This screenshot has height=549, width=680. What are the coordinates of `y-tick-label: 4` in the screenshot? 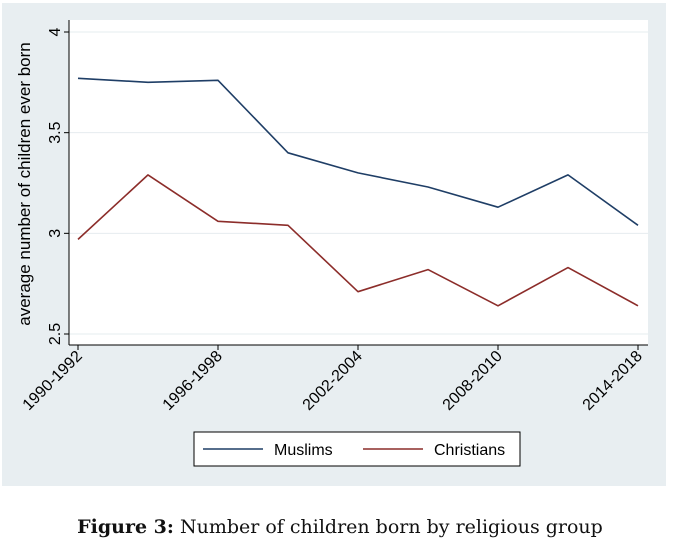 It's located at (55, 31).